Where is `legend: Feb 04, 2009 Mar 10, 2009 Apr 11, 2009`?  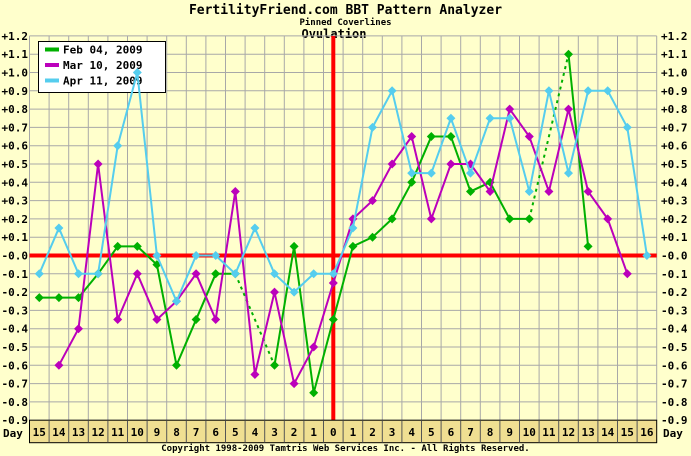
legend: Feb 04, 2009 Mar 10, 2009 Apr 11, 2009 is located at coordinates (102, 67).